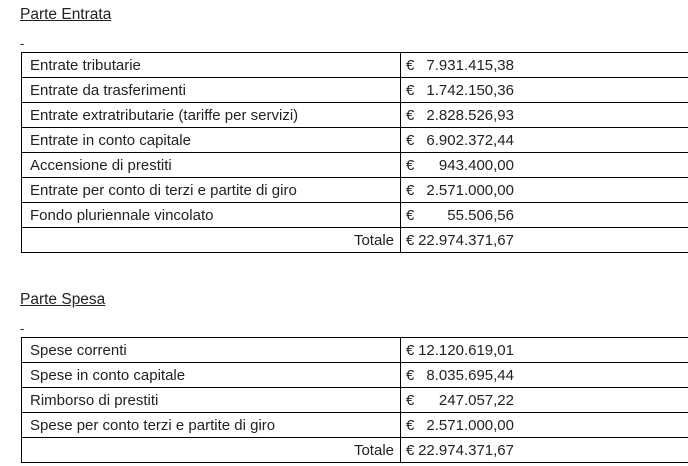  I want to click on table-row: Entrate da trasferimenti € 1.742.150,36, so click(354, 90).